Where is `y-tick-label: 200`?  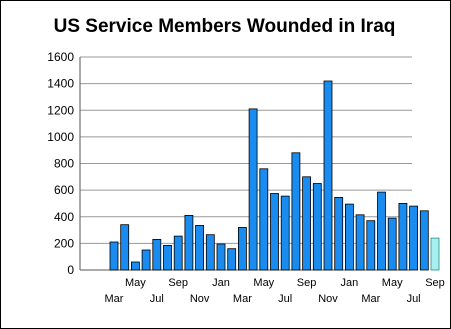 y-tick-label: 200 is located at coordinates (64, 243).